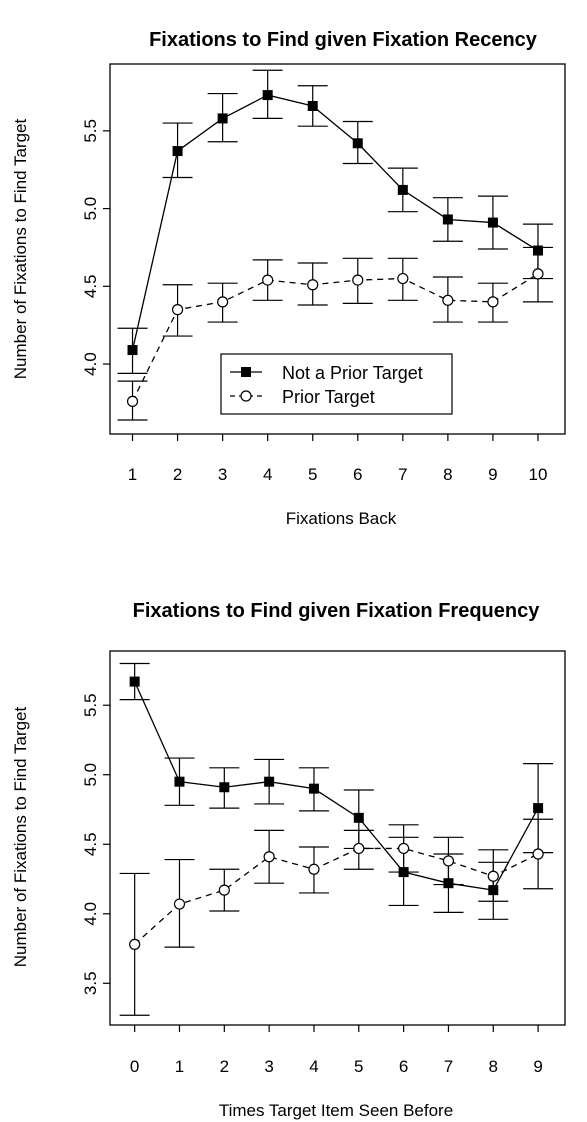 The height and width of the screenshot is (1122, 587). What do you see at coordinates (134, 1066) in the screenshot?
I see `x-tick-label: 0` at bounding box center [134, 1066].